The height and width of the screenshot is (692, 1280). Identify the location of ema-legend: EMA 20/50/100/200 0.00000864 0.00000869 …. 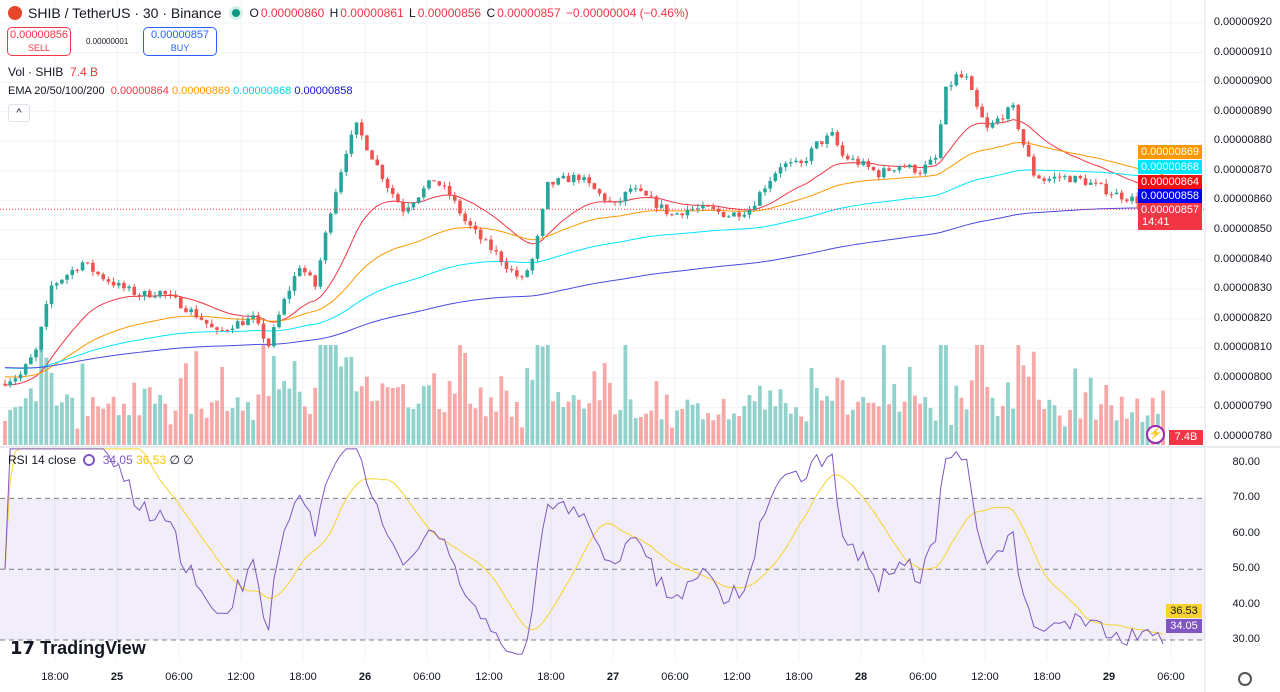
(180, 91).